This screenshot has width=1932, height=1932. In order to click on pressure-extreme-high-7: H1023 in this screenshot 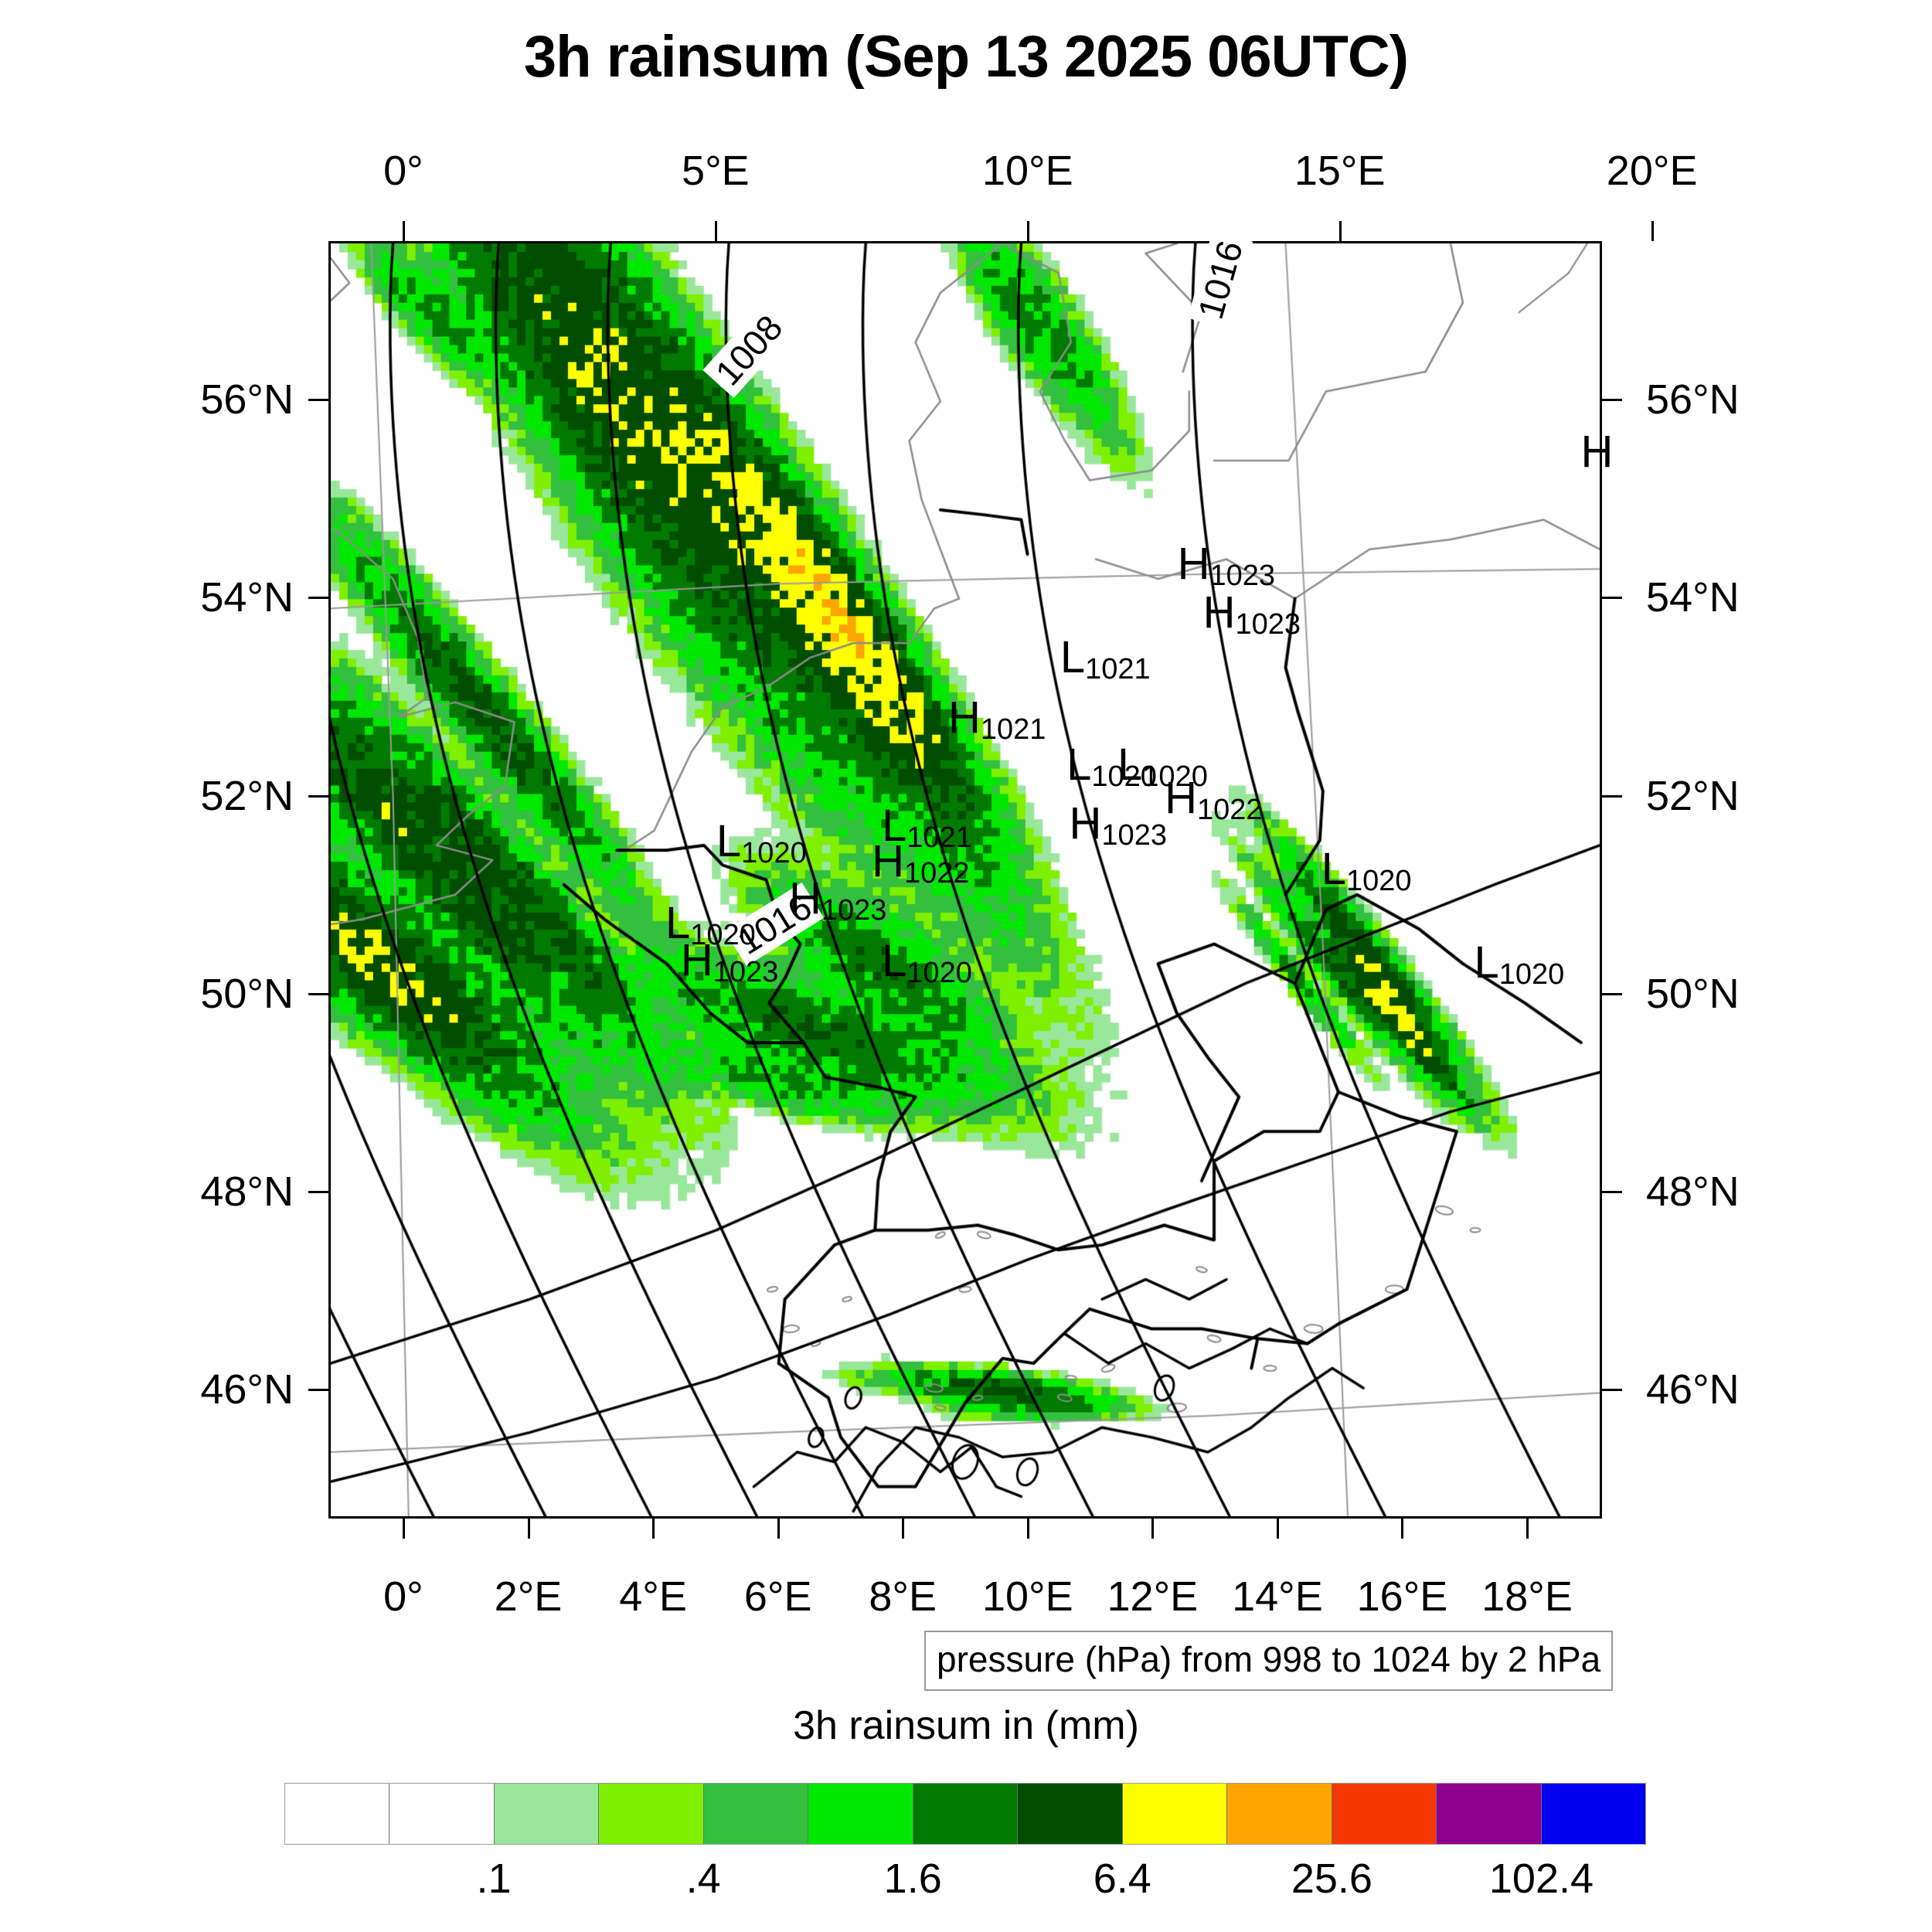, I will do `click(1118, 825)`.